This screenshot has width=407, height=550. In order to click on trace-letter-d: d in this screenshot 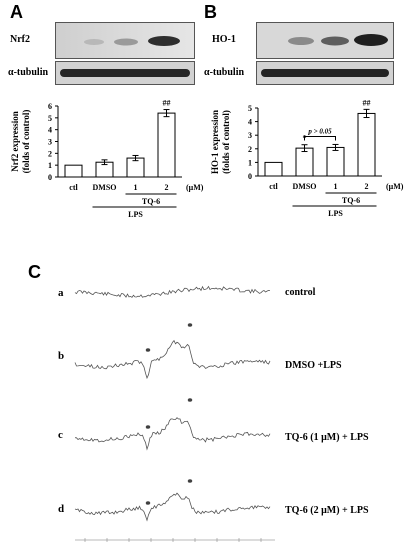, I will do `click(61, 509)`.